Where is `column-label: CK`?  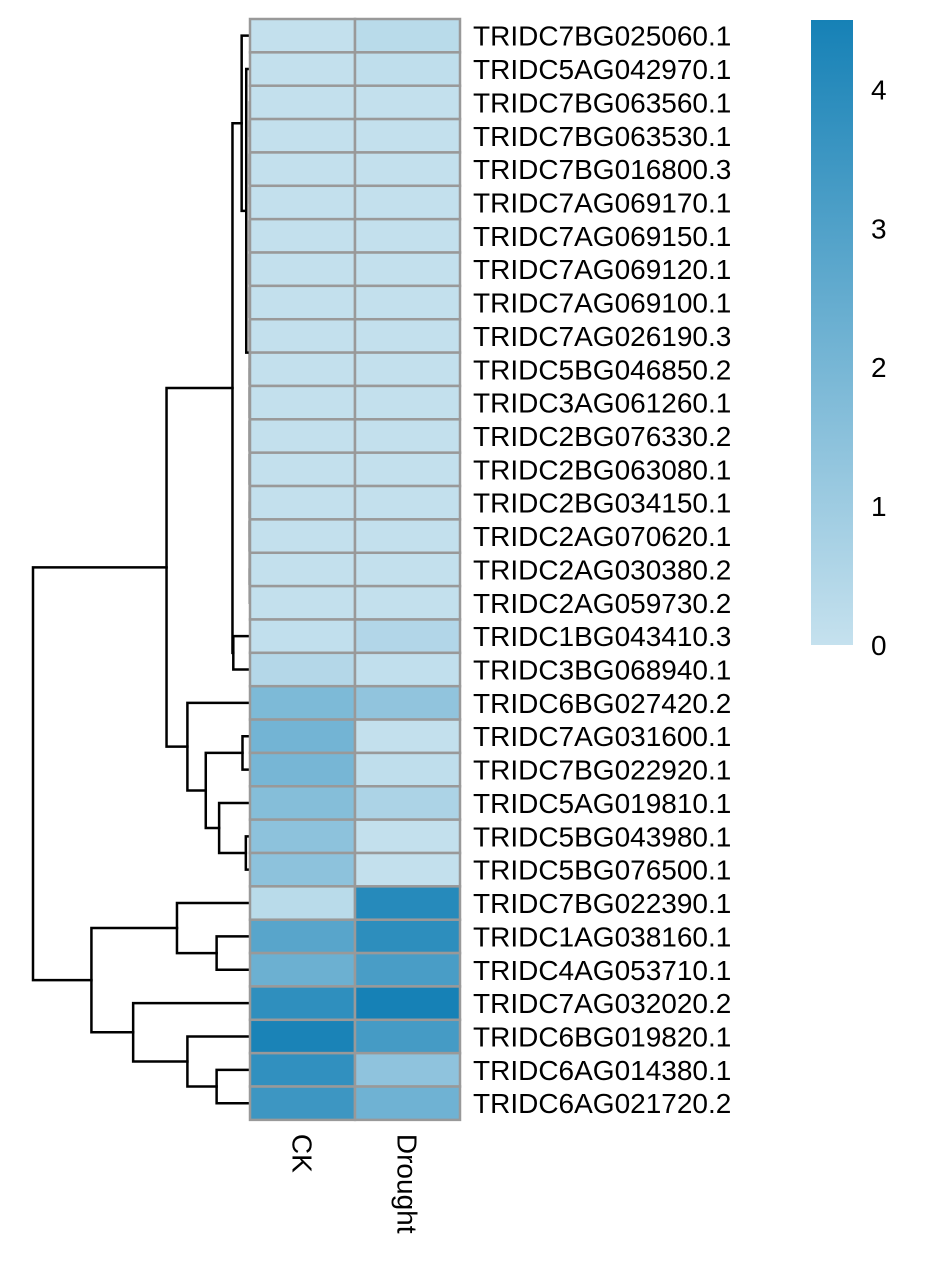
column-label: CK is located at coordinates (302, 1153).